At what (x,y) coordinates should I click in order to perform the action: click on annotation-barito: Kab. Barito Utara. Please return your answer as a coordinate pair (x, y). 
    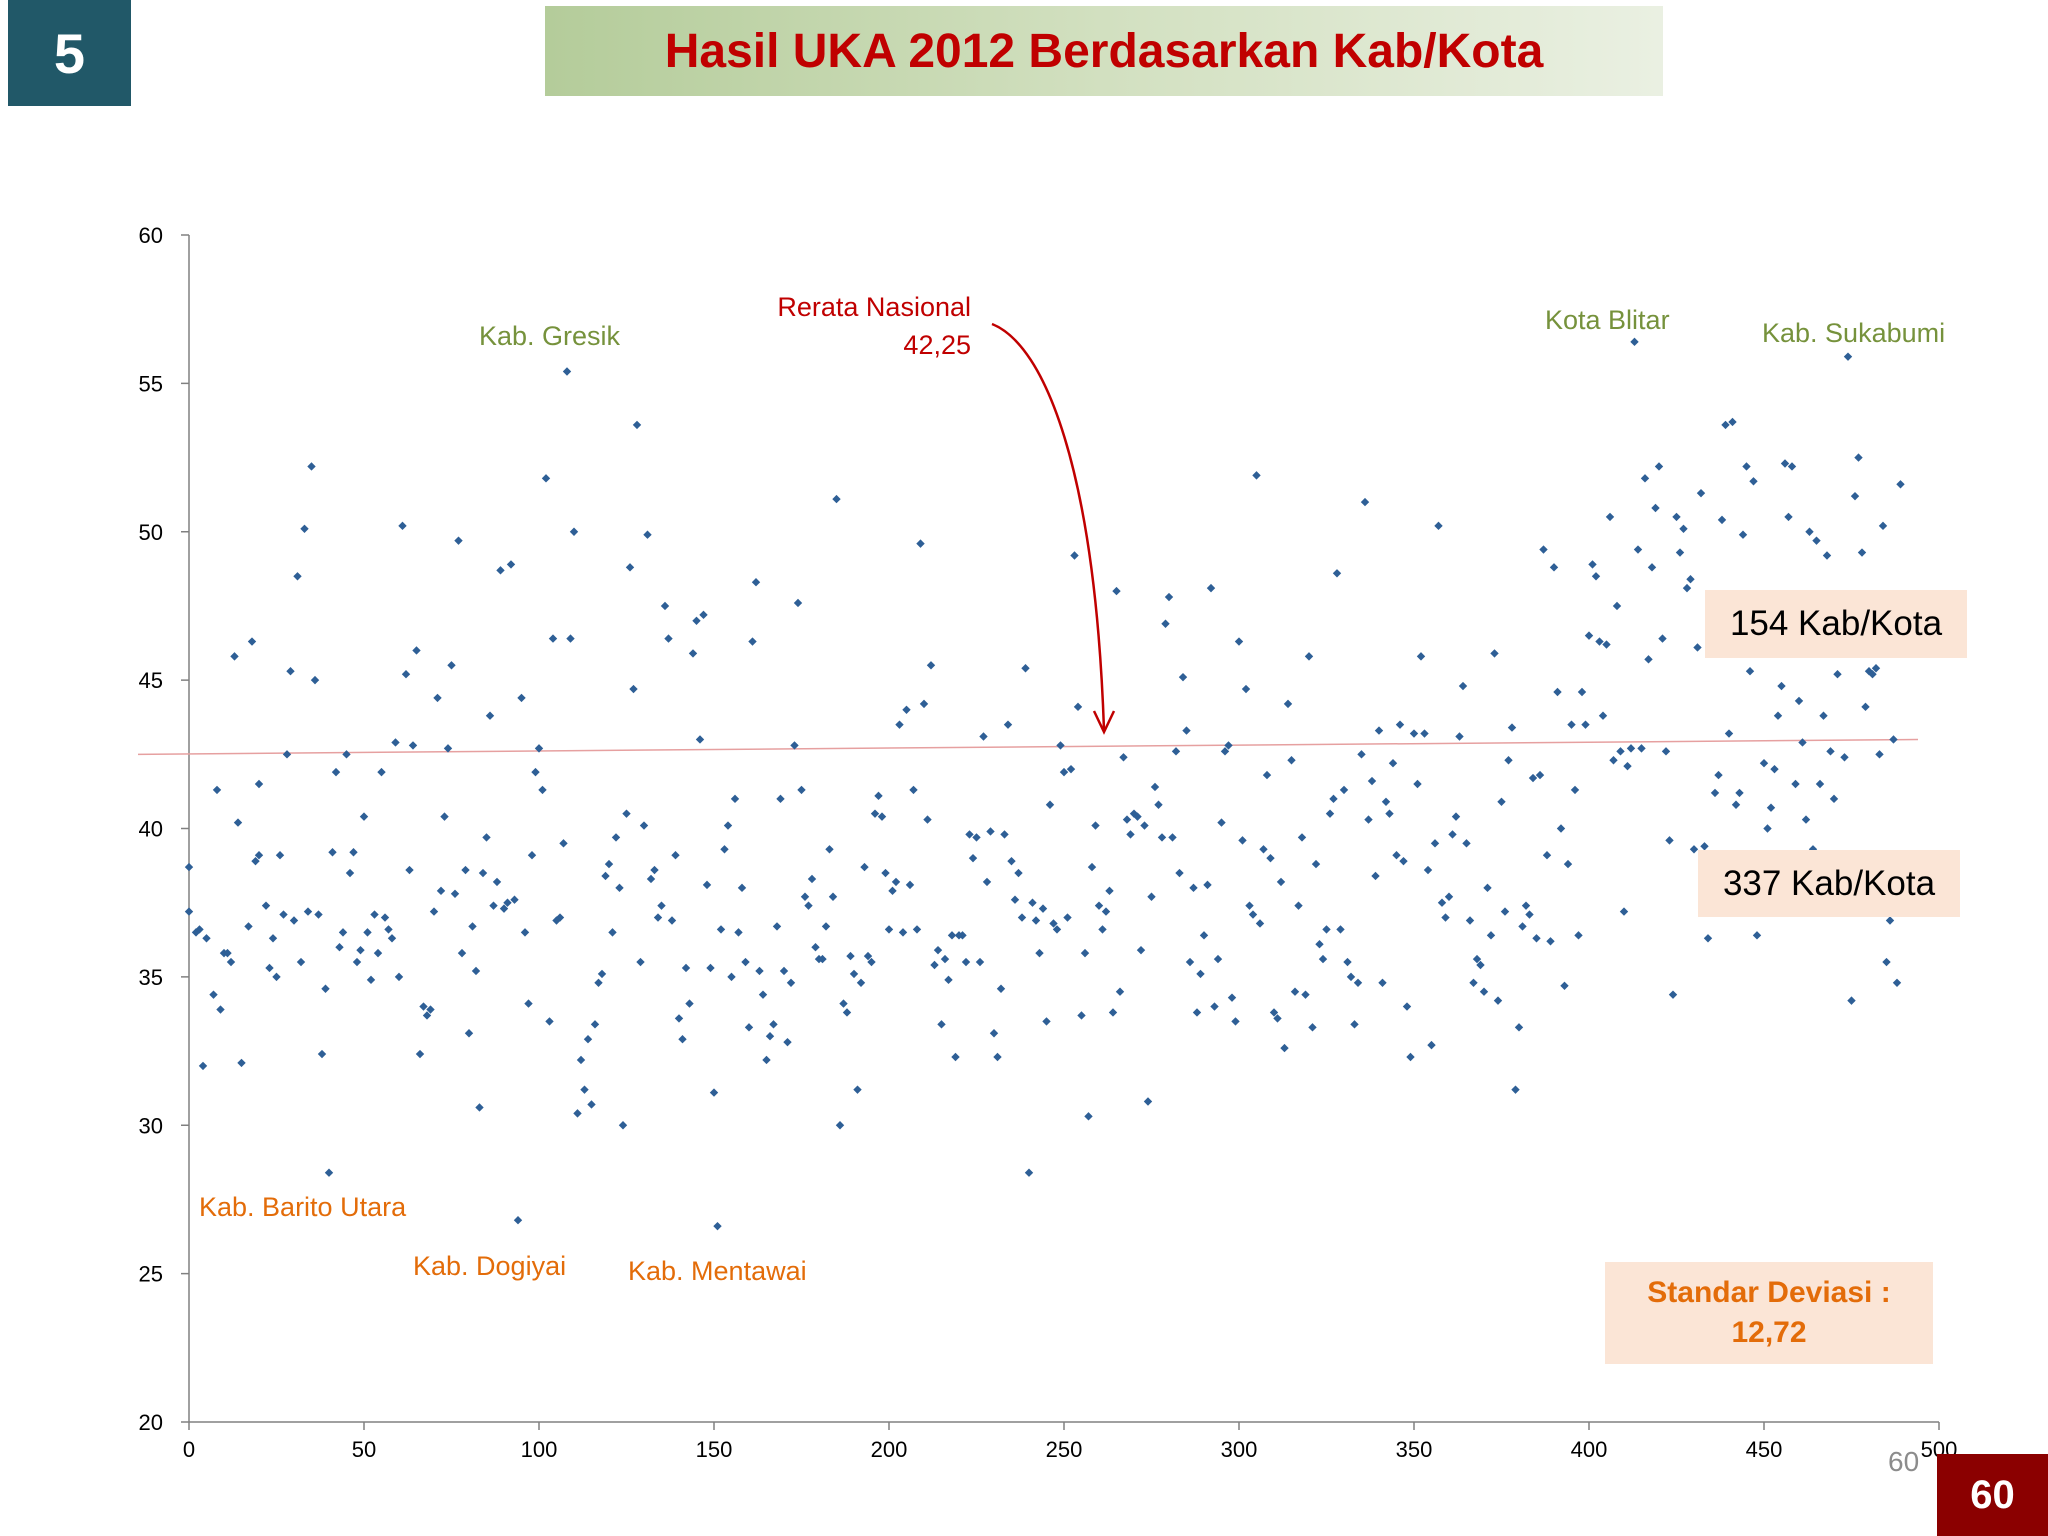
    Looking at the image, I should click on (303, 1207).